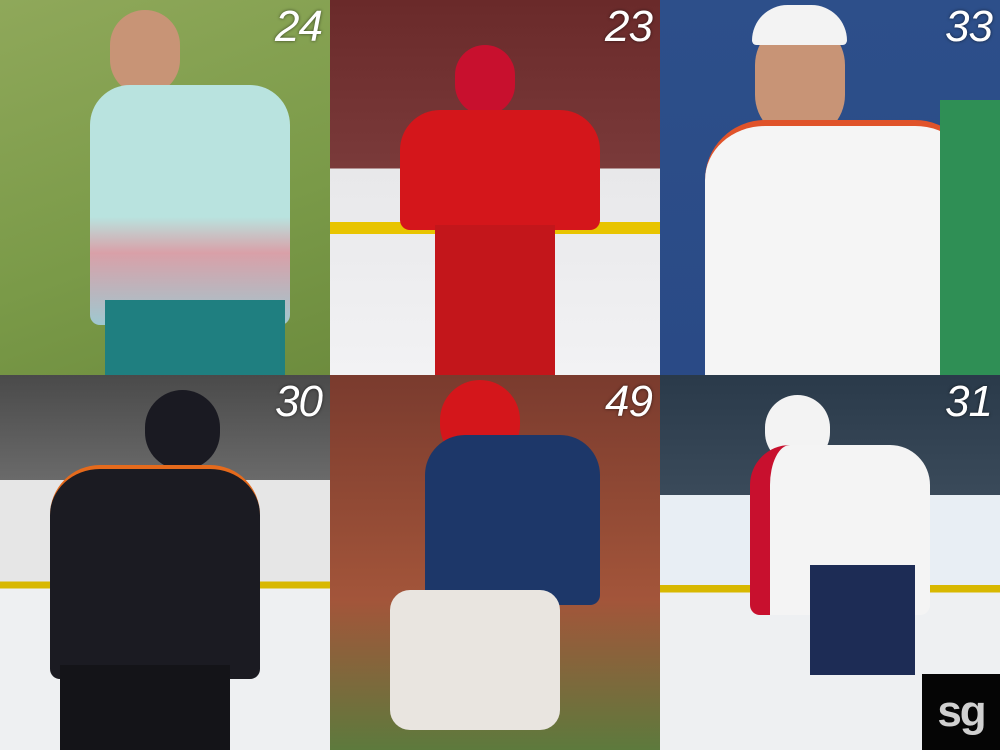 The height and width of the screenshot is (750, 1000). What do you see at coordinates (182, 430) in the screenshot?
I see `player-helmet` at bounding box center [182, 430].